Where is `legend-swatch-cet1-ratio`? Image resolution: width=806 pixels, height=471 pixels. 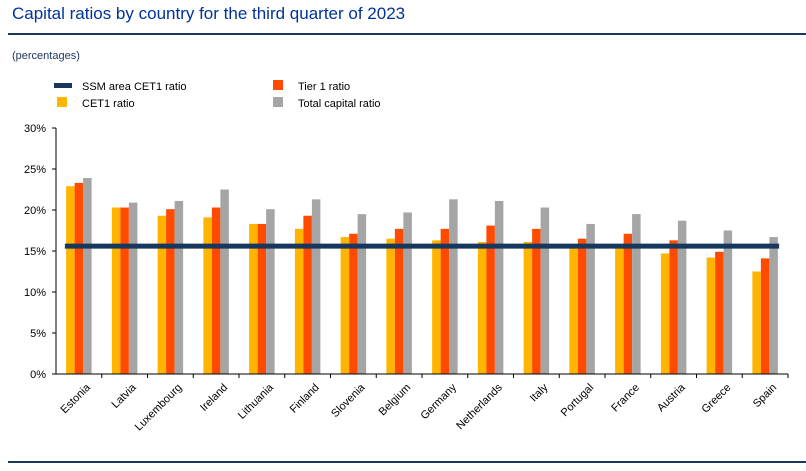
legend-swatch-cet1-ratio is located at coordinates (62, 102).